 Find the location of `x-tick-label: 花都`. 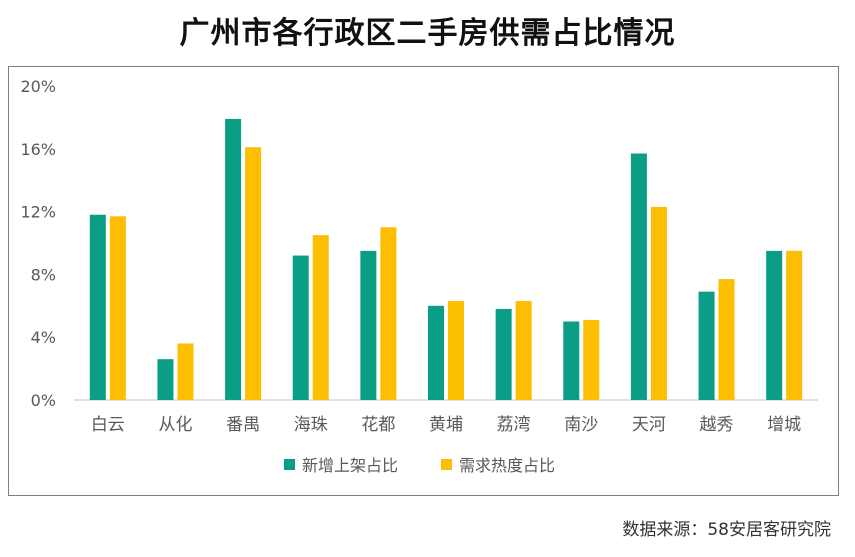

x-tick-label: 花都 is located at coordinates (378, 425).